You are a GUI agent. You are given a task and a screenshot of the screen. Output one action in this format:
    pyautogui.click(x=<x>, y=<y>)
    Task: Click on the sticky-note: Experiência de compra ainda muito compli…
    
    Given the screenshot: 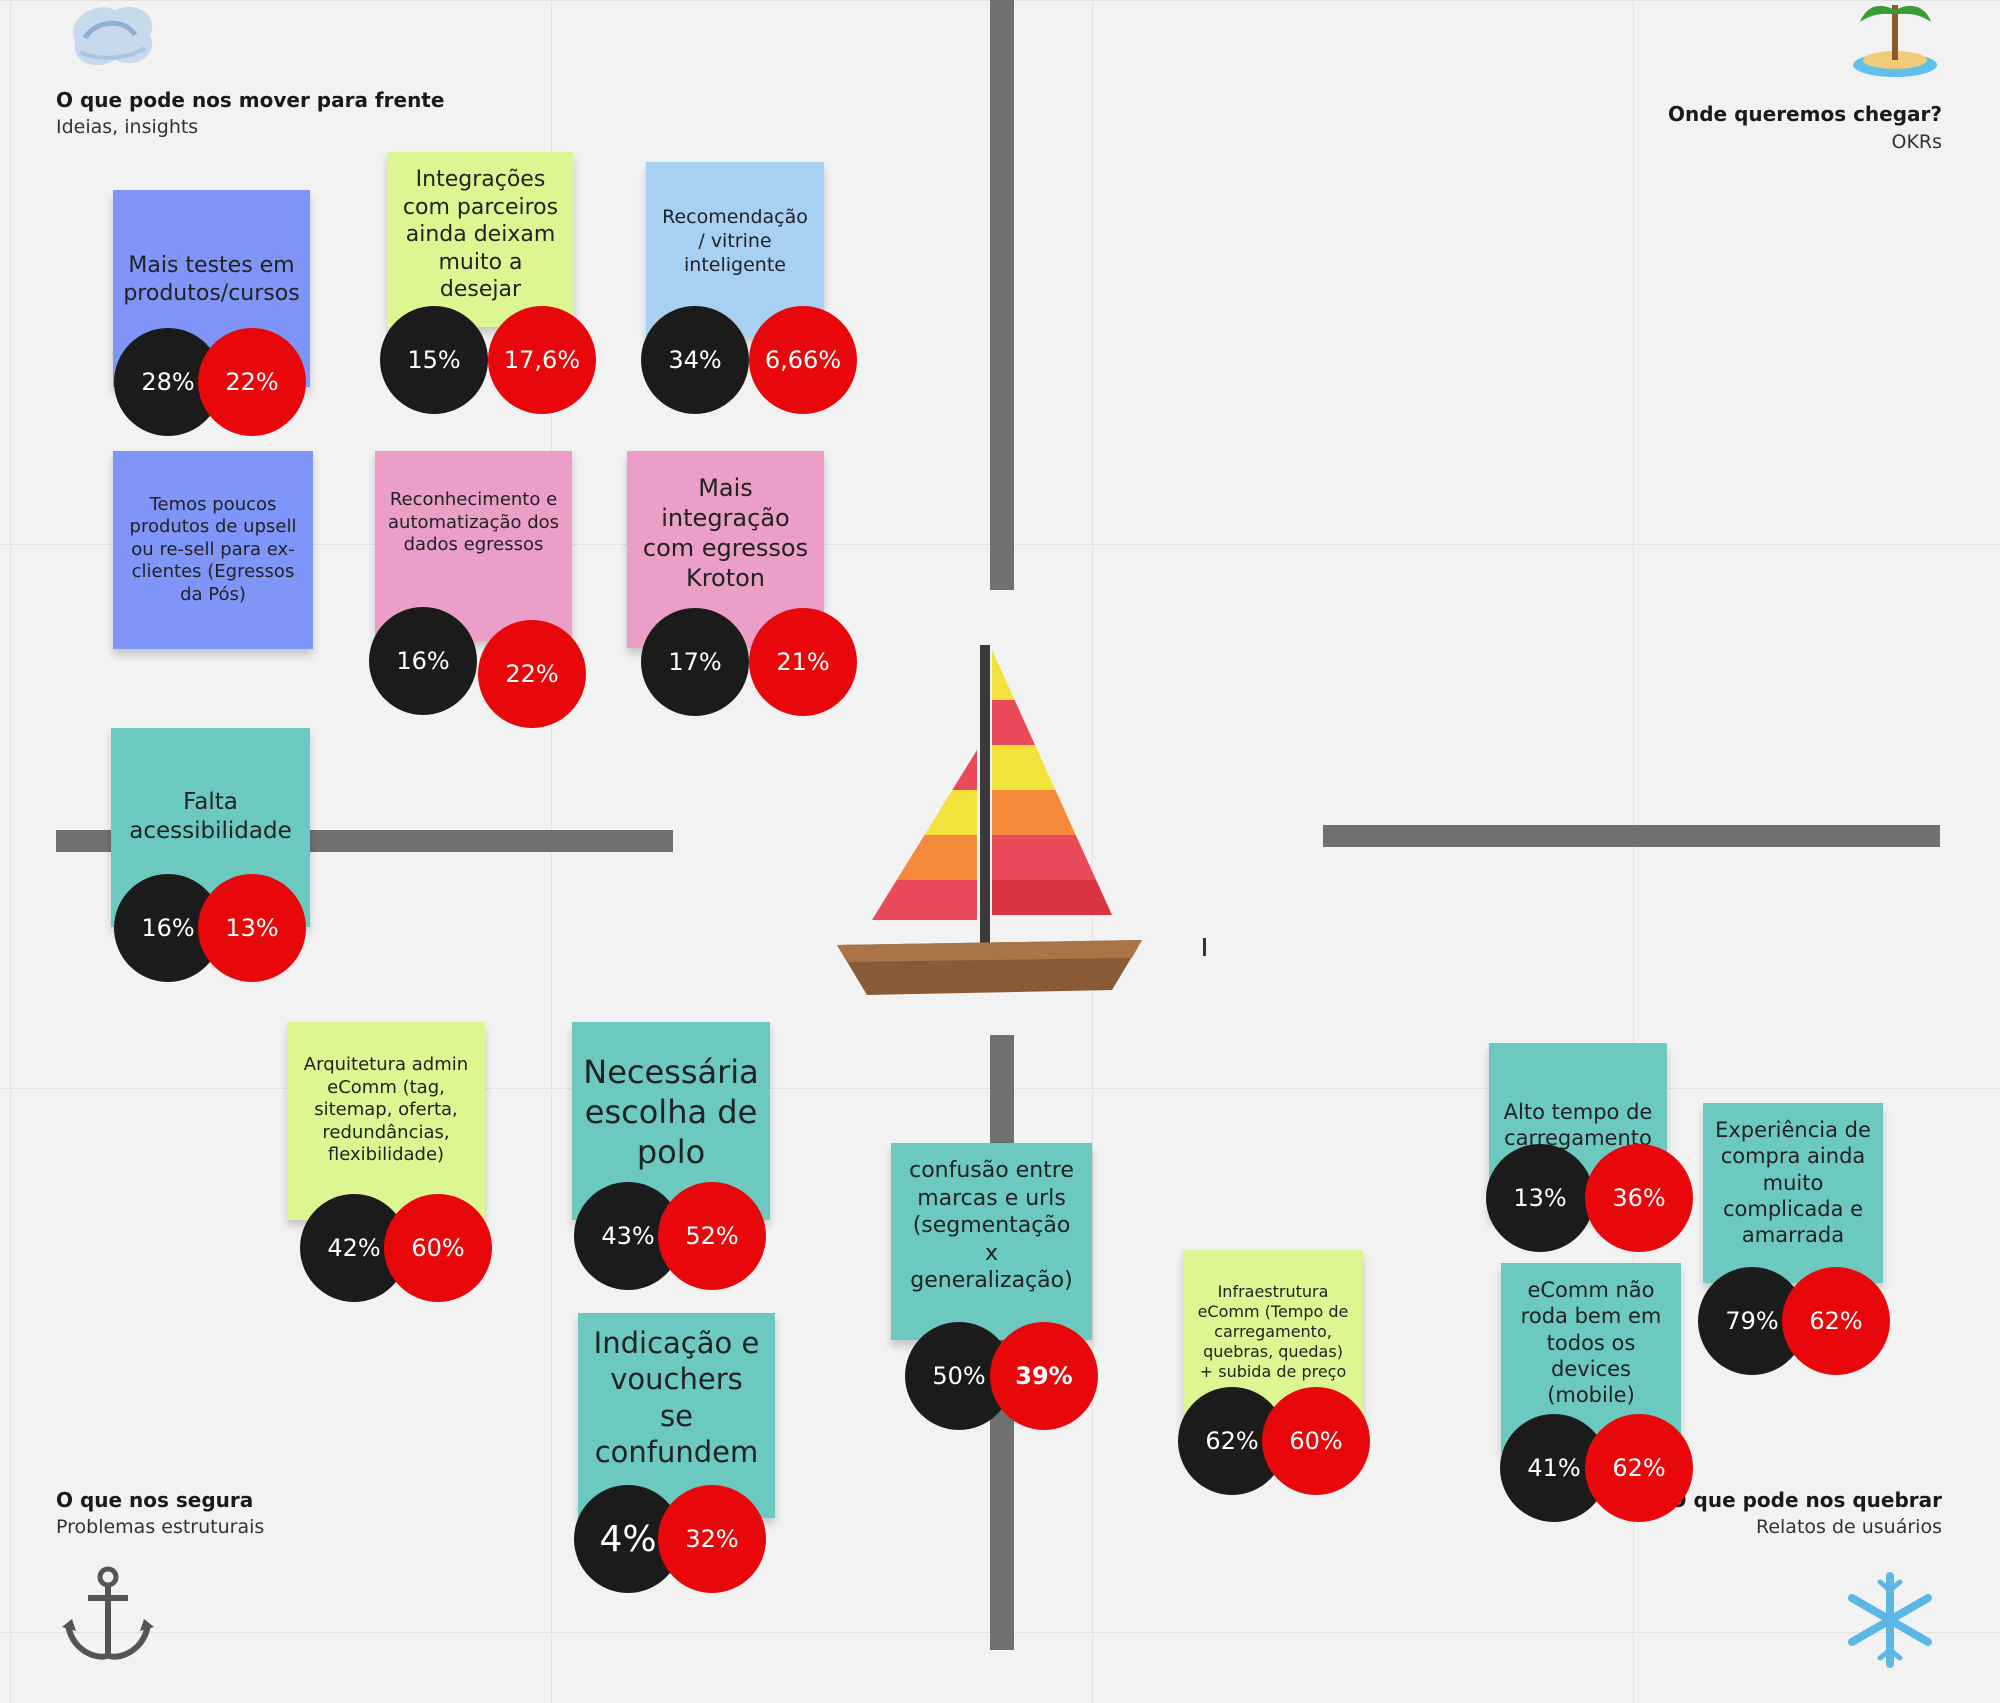 What is the action you would take?
    pyautogui.click(x=1793, y=1193)
    